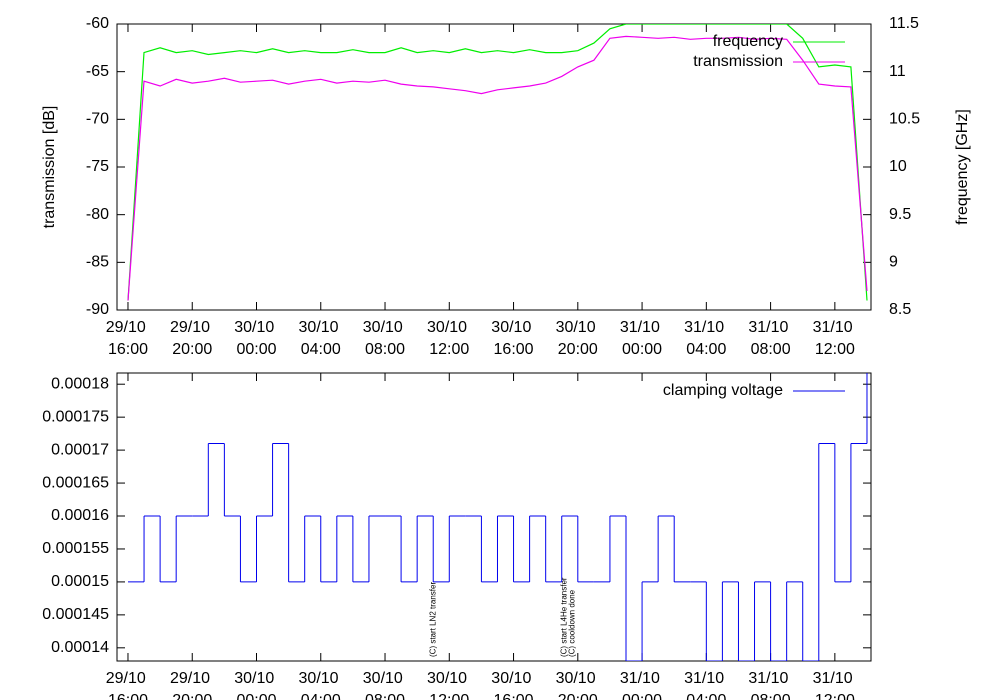  What do you see at coordinates (97, 23) in the screenshot?
I see `y-tick-label: -60` at bounding box center [97, 23].